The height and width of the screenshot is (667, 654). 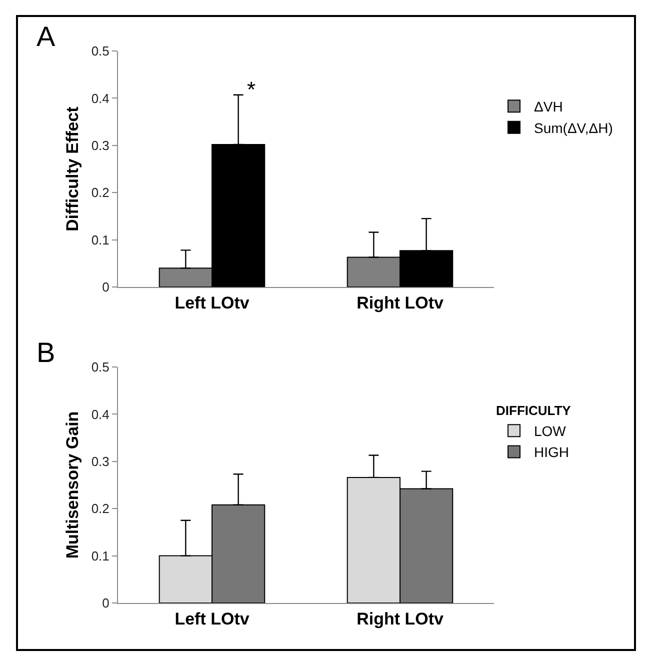 I want to click on legend-label: LOW, so click(x=550, y=431).